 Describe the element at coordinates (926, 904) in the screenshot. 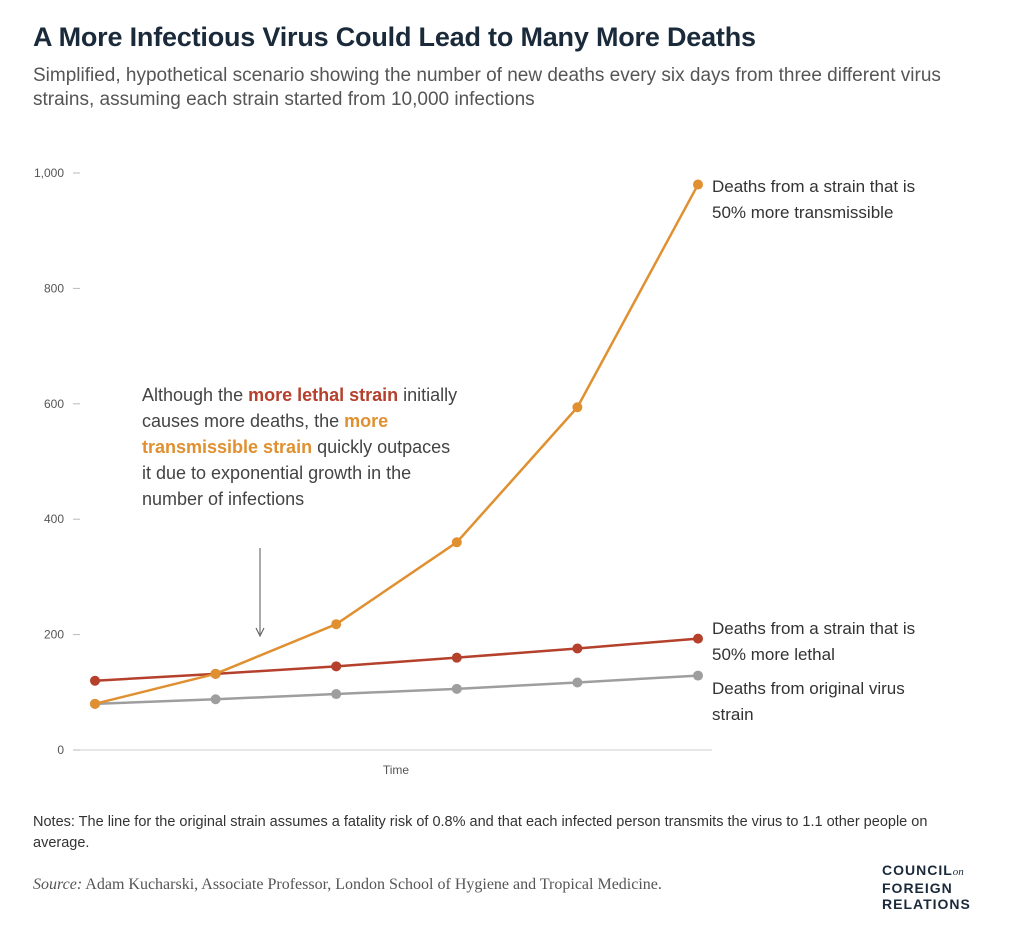

I see `logo-relations: RELATIONS` at that location.